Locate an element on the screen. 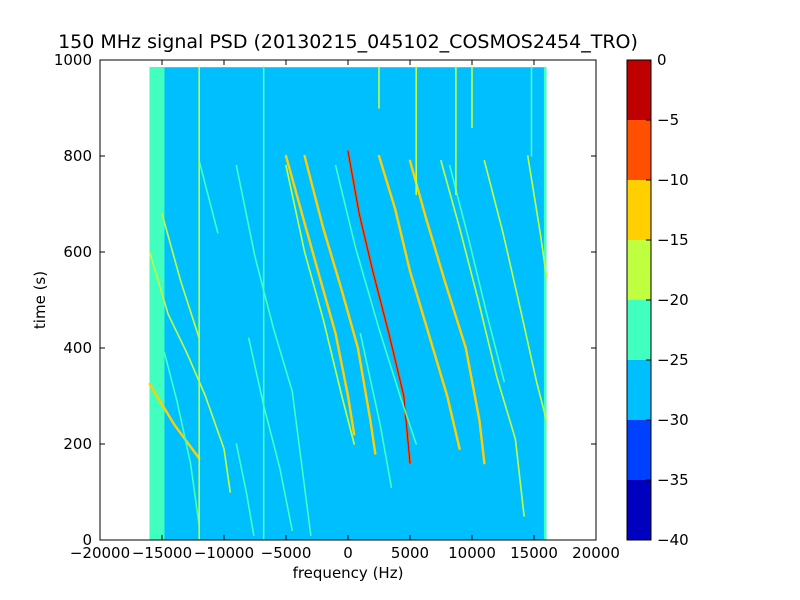 The image size is (800, 600). y-tick-label: 0 is located at coordinates (87, 540).